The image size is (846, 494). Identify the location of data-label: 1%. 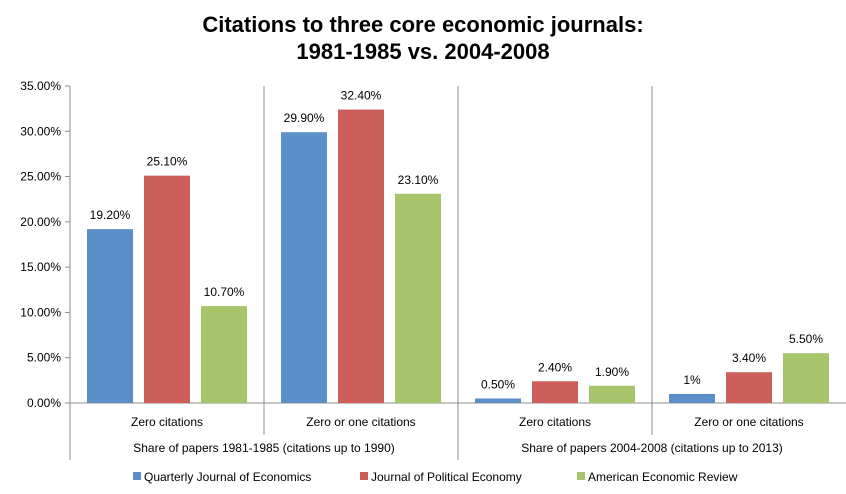
(692, 380).